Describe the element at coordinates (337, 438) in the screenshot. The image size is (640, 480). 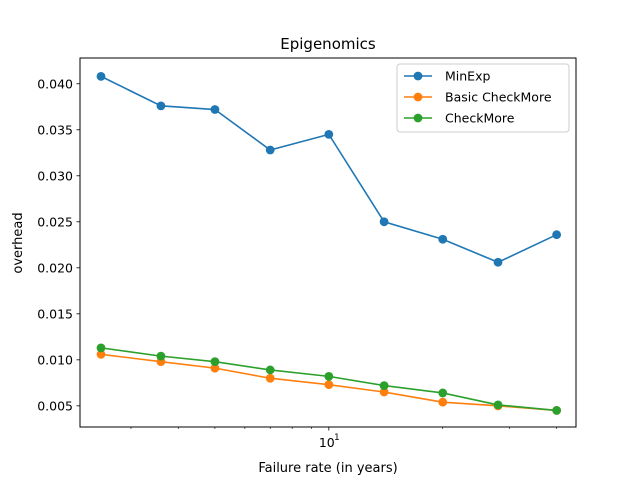
I see `x-tick-exponent: 1` at that location.